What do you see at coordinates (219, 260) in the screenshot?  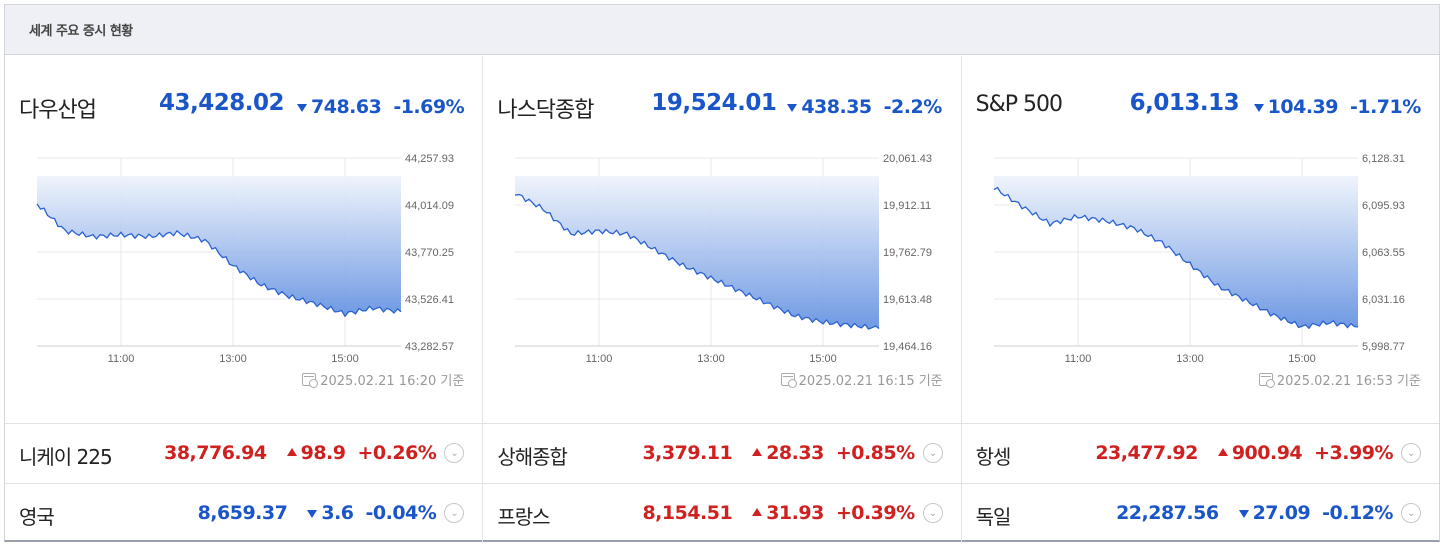 I see `series-line` at bounding box center [219, 260].